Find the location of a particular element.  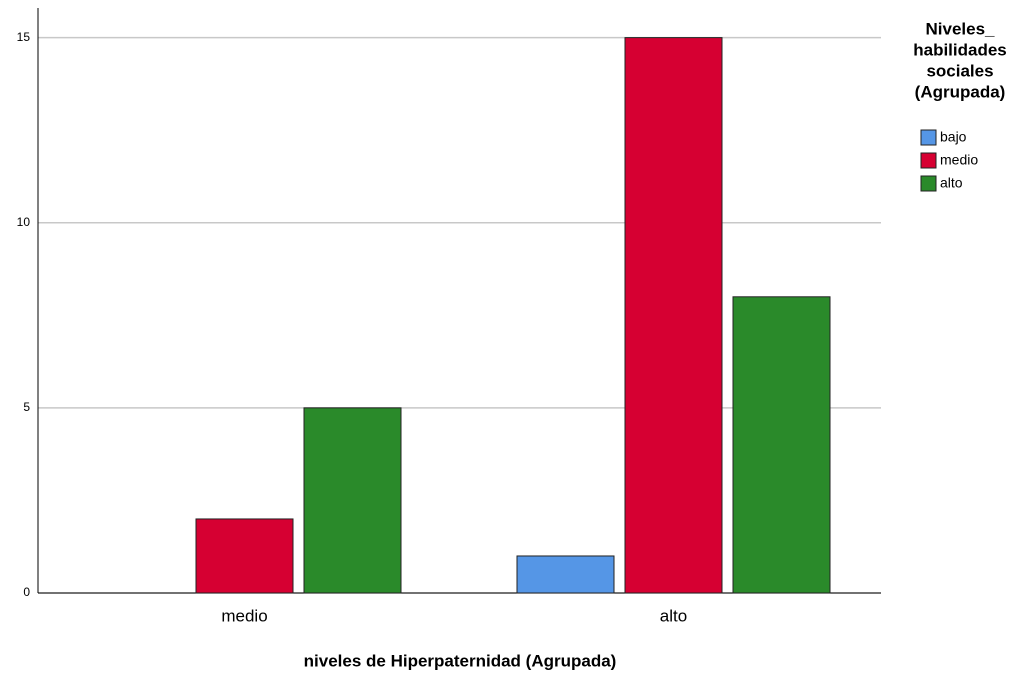

legend-title: sociales is located at coordinates (959, 70).